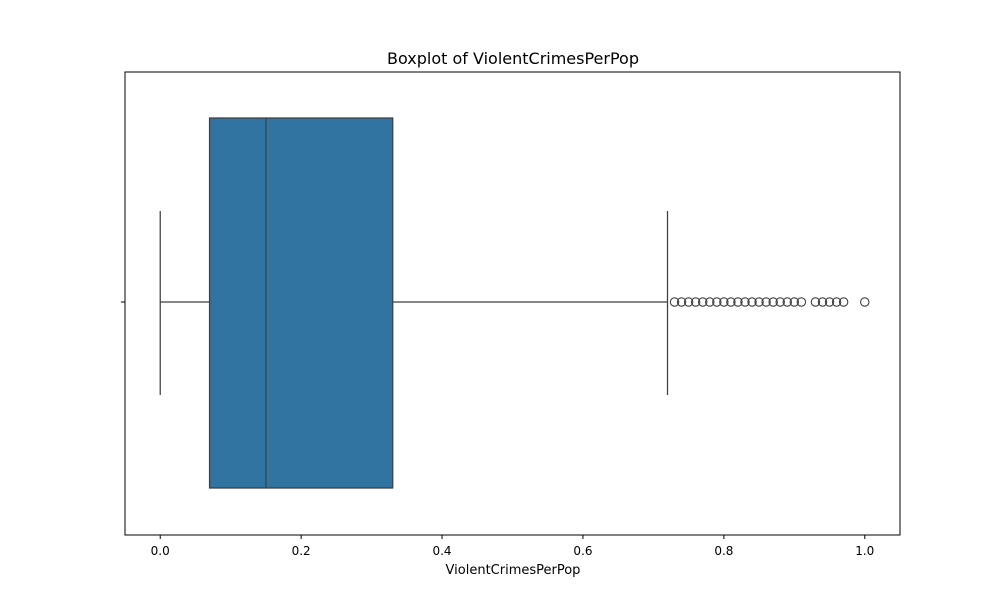 This screenshot has height=600, width=1000. Describe the element at coordinates (513, 570) in the screenshot. I see `x-axis-label: ViolentCrimesPerPop` at that location.